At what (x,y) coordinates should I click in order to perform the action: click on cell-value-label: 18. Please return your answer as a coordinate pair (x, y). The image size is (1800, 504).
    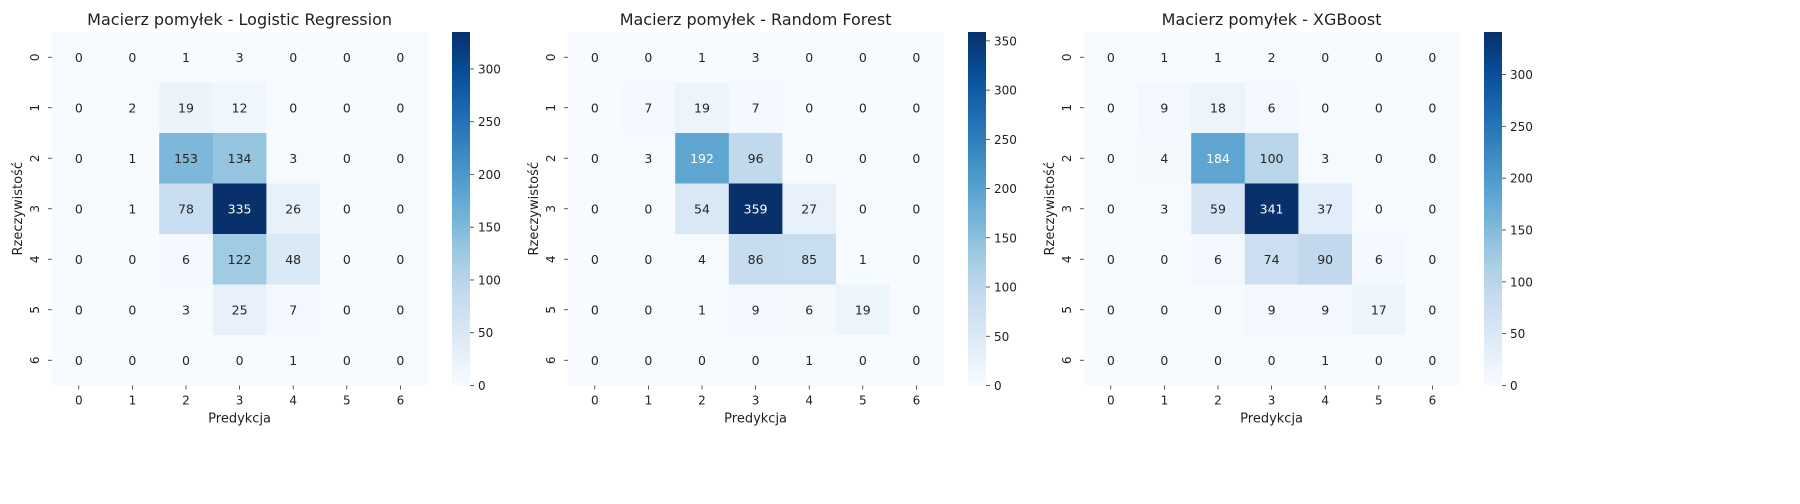
    Looking at the image, I should click on (1218, 107).